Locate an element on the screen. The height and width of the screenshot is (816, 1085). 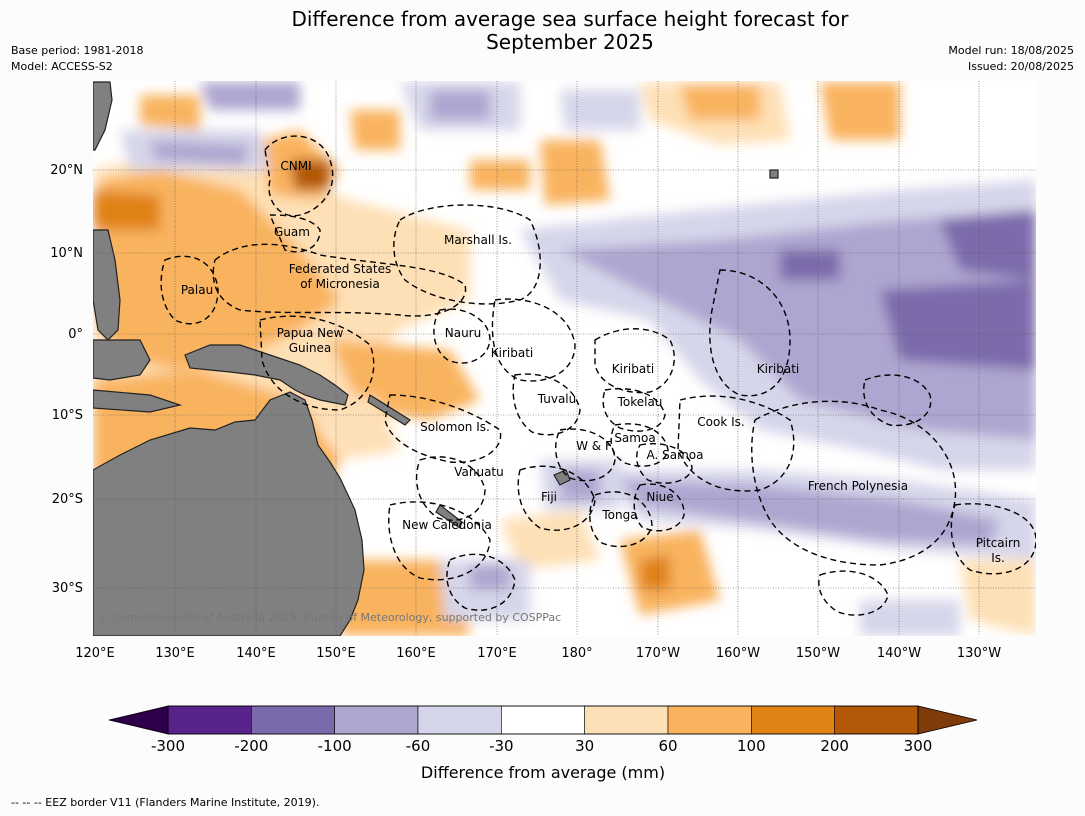
label-new-caledonia: New Caledonia is located at coordinates (447, 525).